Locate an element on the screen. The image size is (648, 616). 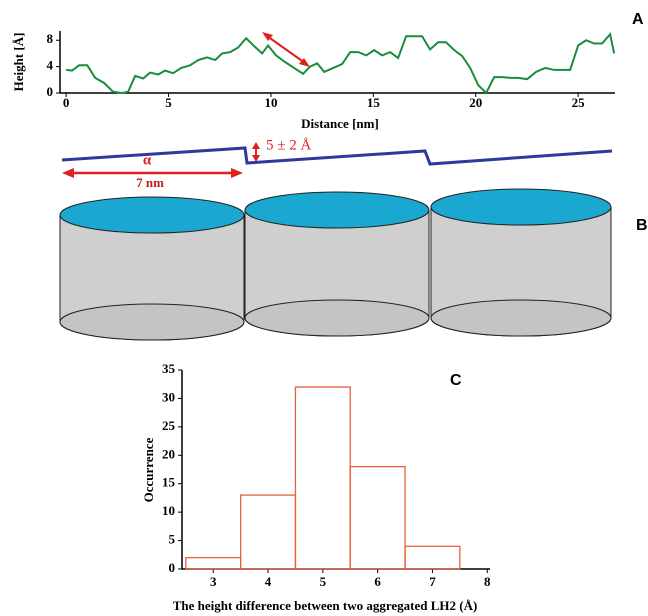
x-tick-label: 25 is located at coordinates (579, 102).